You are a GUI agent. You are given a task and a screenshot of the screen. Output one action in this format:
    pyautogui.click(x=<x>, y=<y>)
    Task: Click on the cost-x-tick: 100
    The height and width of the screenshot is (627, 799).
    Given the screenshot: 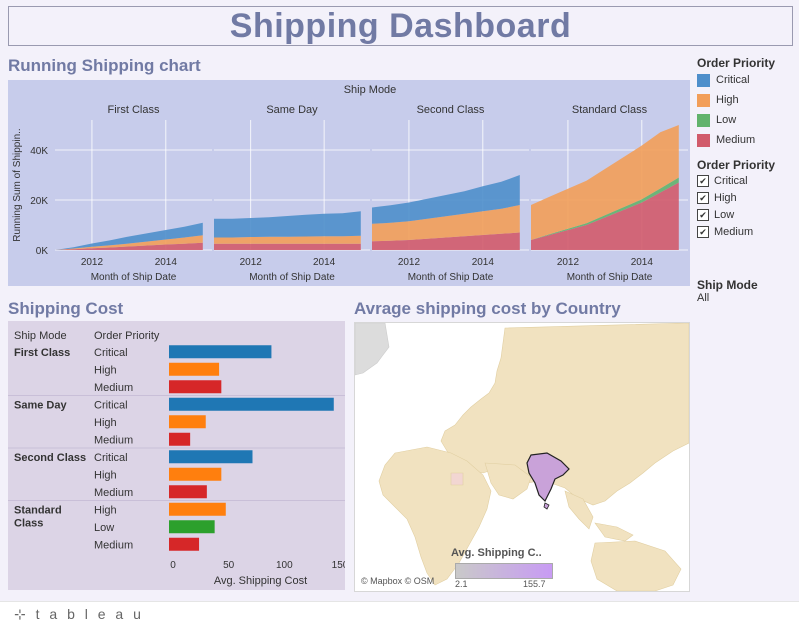 What is the action you would take?
    pyautogui.click(x=284, y=565)
    